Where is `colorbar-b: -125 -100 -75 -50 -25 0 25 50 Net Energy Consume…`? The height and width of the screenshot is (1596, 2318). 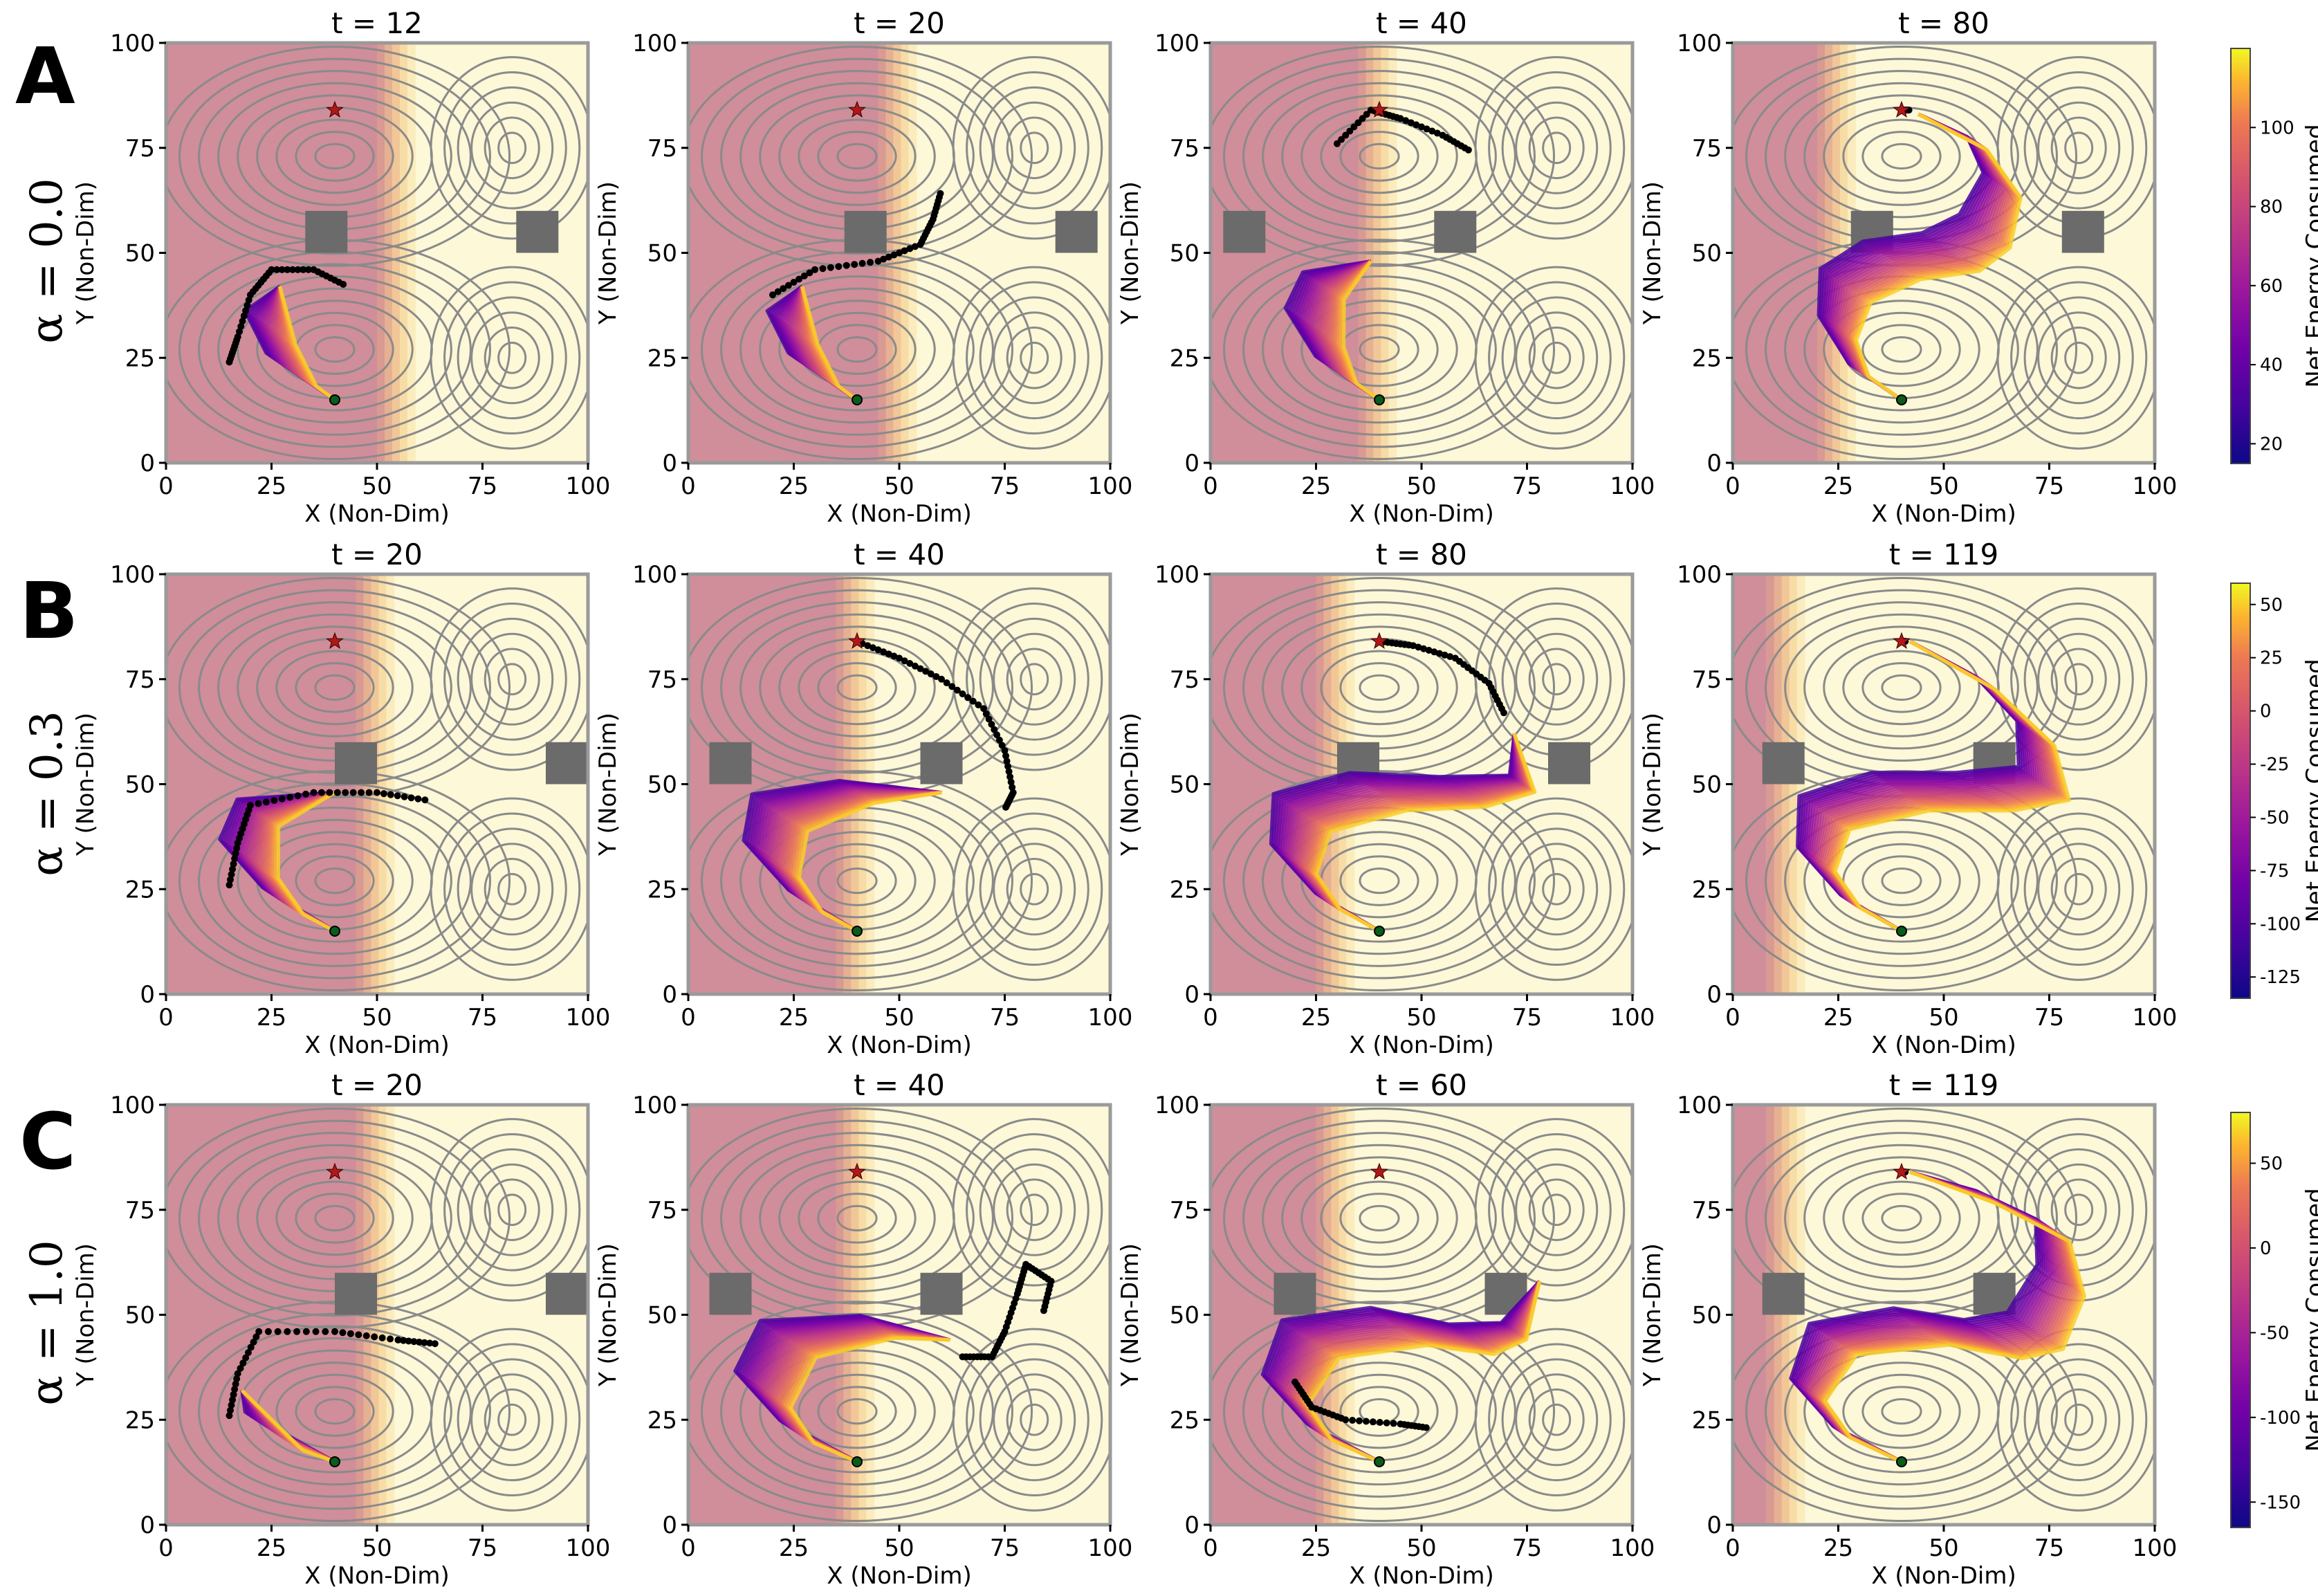
colorbar-b: -125 -100 -75 -50 -25 0 25 50 Net Energy Consume… is located at coordinates (2274, 791).